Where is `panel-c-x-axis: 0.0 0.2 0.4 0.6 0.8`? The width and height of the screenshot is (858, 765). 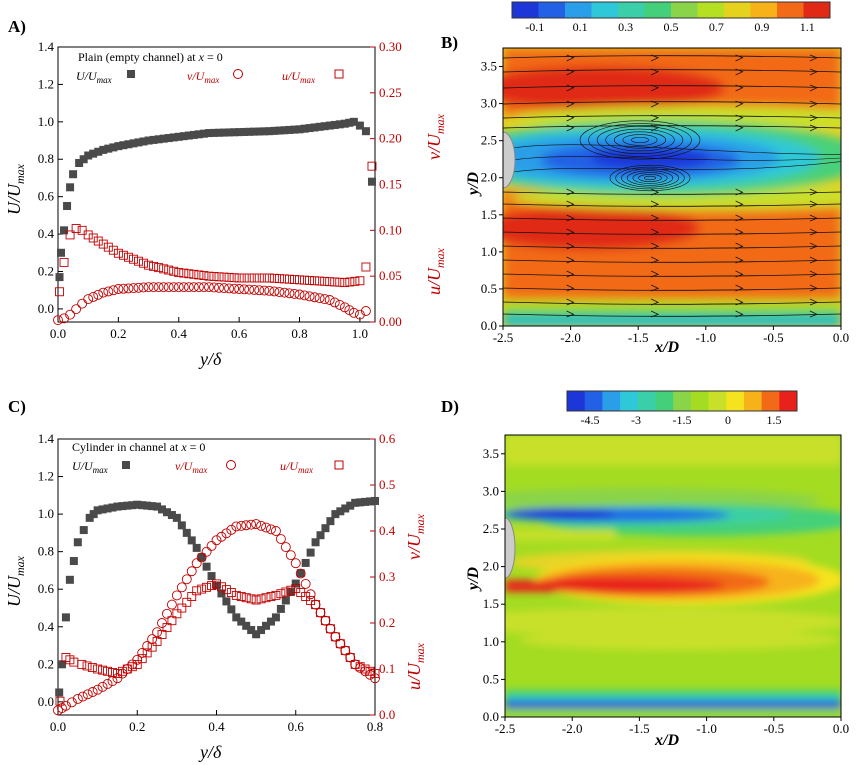
panel-c-x-axis: 0.0 0.2 0.4 0.6 0.8 is located at coordinates (216, 722).